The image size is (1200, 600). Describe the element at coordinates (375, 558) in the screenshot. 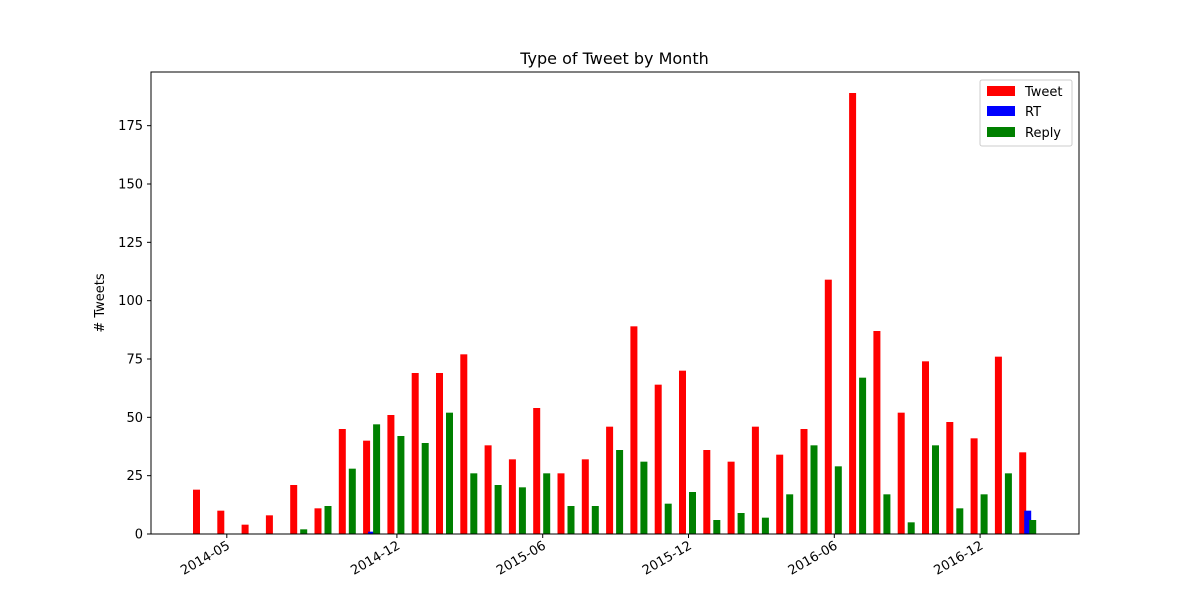

I see `x-tick-label: 2014-12` at that location.